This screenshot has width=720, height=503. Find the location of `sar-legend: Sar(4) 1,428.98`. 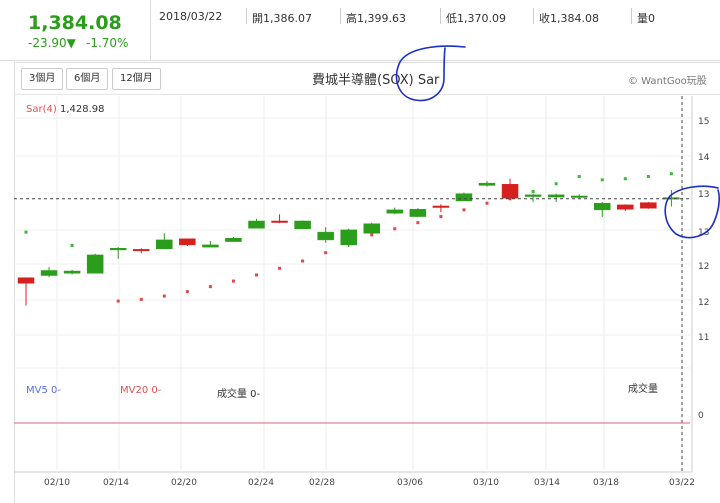

sar-legend: Sar(4) 1,428.98 is located at coordinates (65, 109).